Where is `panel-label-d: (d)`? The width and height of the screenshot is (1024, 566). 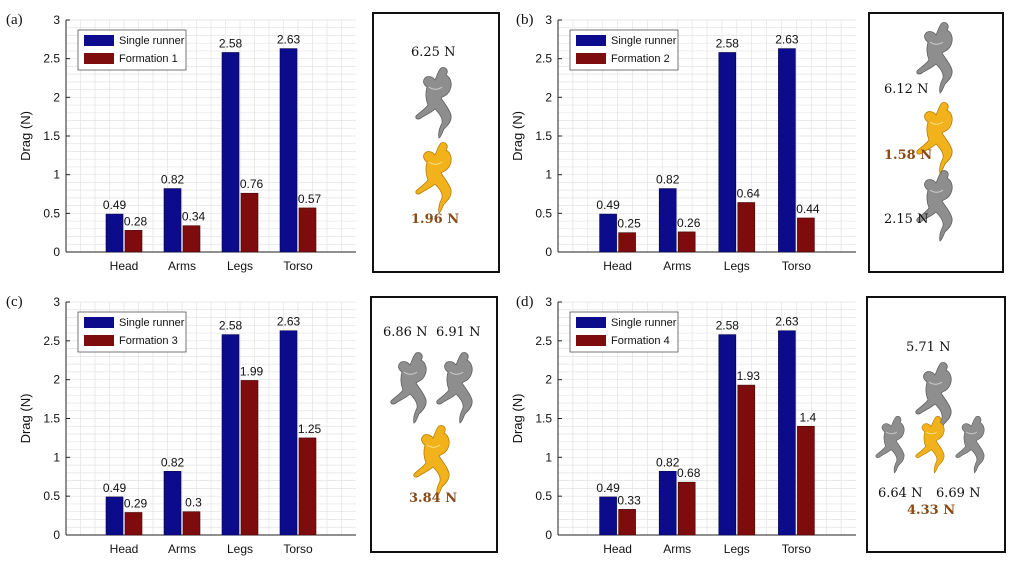 panel-label-d: (d) is located at coordinates (525, 302).